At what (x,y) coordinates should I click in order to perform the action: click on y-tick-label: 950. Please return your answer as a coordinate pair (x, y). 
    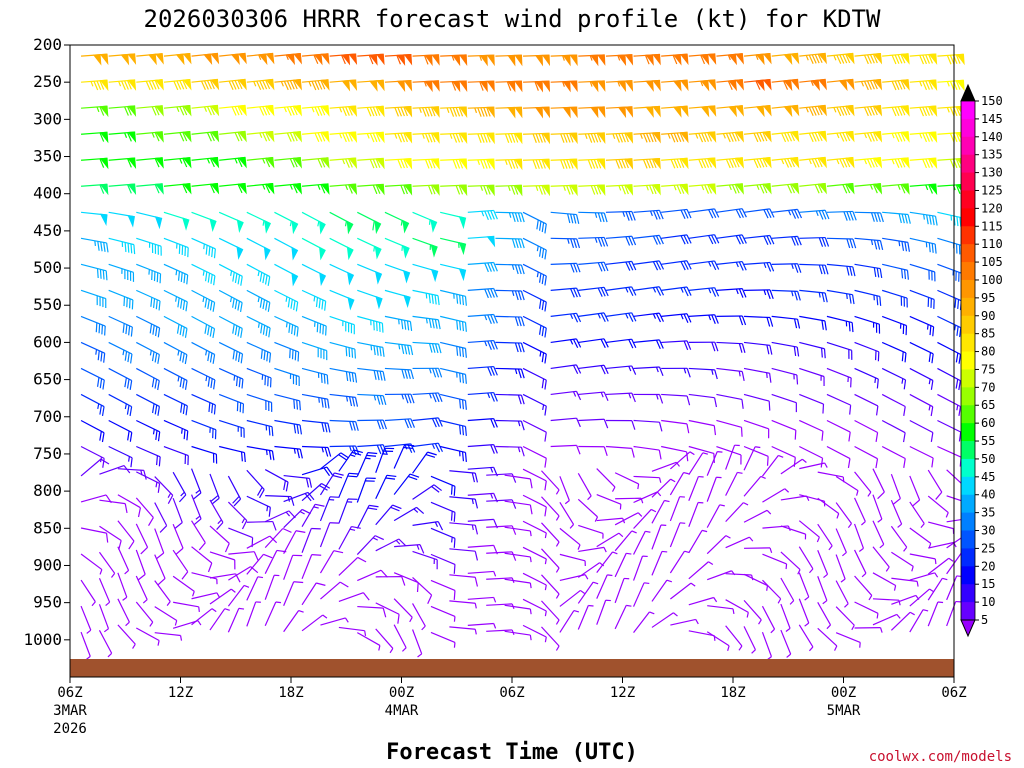
    Looking at the image, I should click on (47, 602).